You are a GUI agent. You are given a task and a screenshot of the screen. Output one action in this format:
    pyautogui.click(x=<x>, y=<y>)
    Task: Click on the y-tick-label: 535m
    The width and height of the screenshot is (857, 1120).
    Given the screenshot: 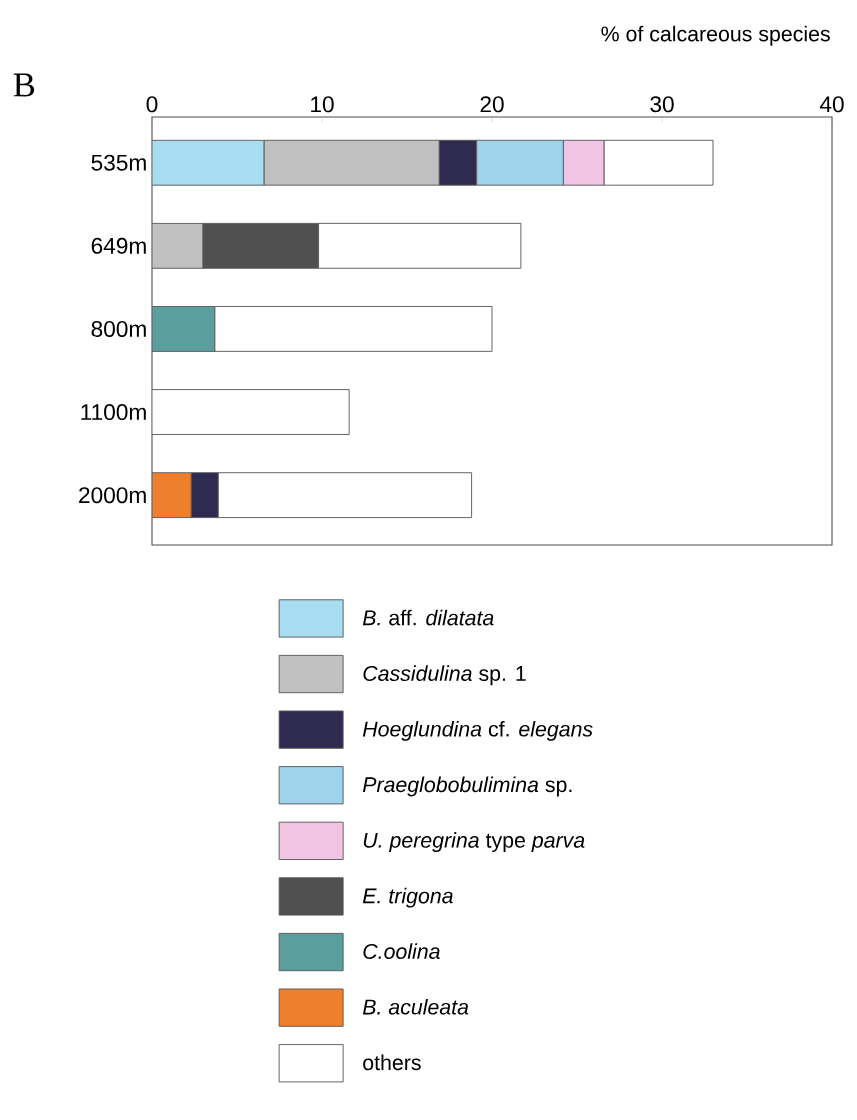 What is the action you would take?
    pyautogui.click(x=118, y=162)
    